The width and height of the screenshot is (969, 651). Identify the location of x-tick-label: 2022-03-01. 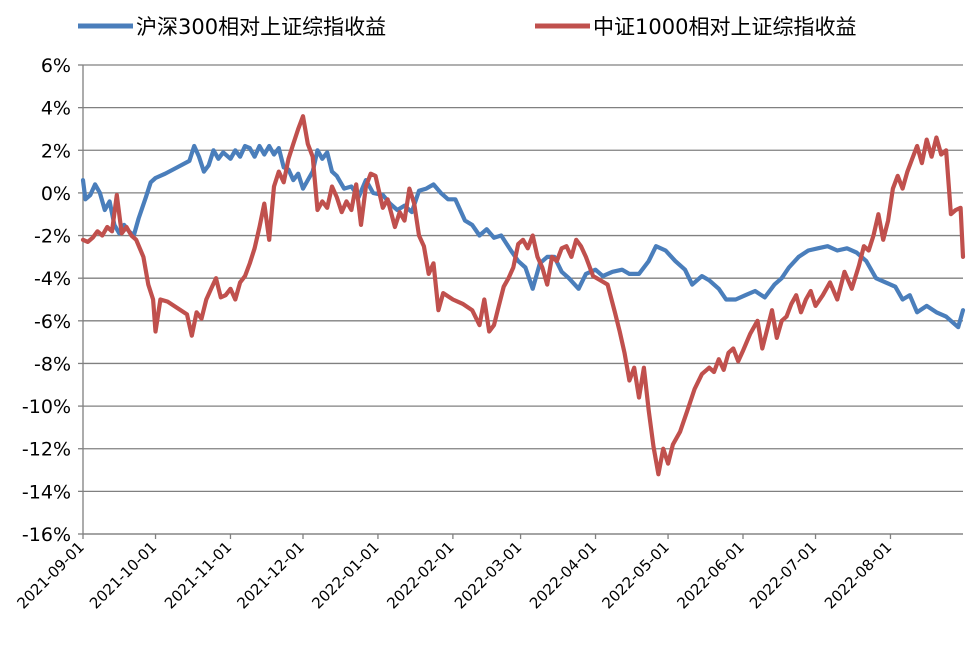
(488, 575).